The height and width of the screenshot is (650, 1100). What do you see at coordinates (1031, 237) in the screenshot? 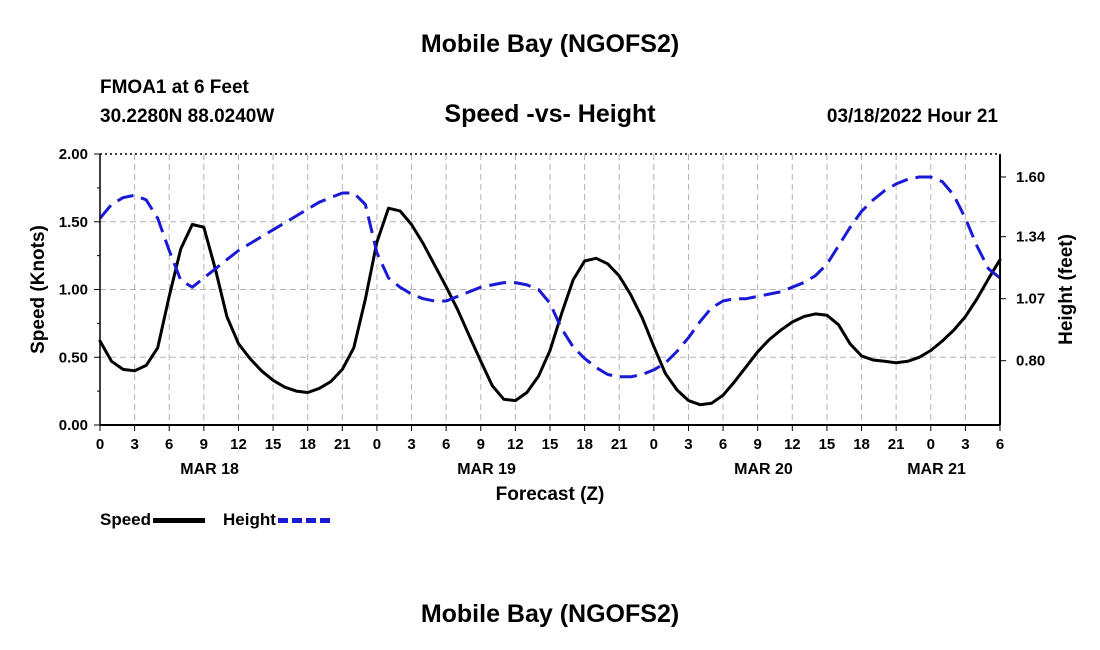
I see `y-right-tick-label: 1.34` at bounding box center [1031, 237].